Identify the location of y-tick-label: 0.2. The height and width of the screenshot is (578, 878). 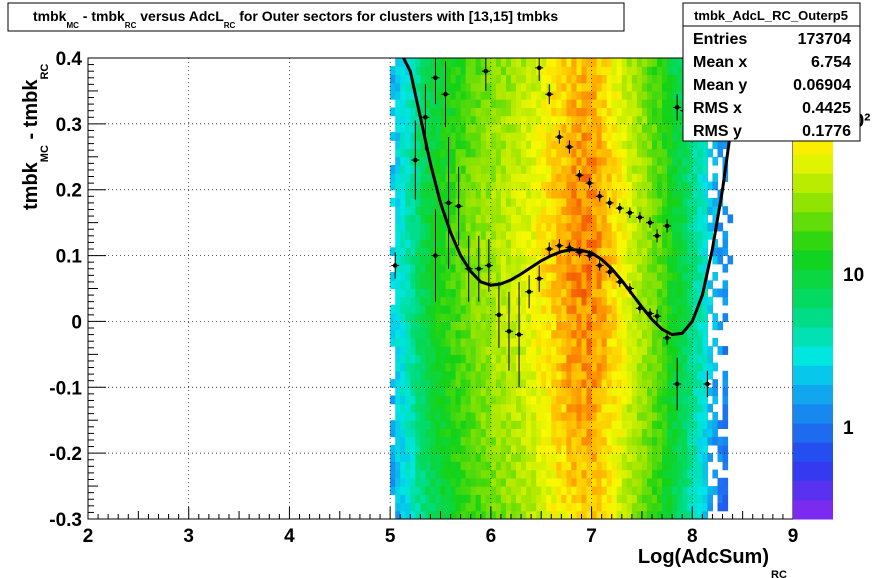
(69, 191).